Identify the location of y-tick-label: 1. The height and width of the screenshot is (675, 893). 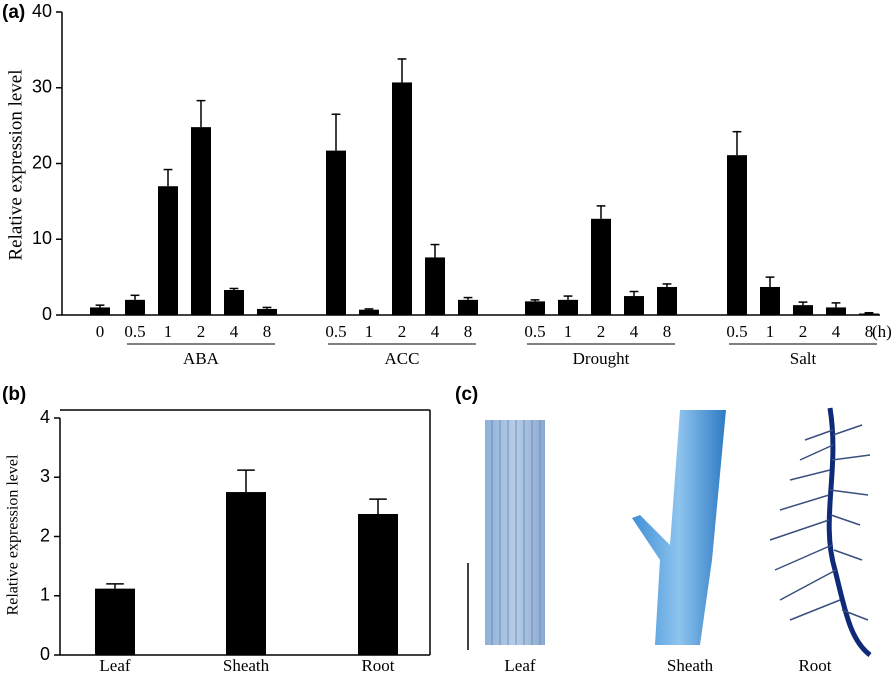
(45, 595).